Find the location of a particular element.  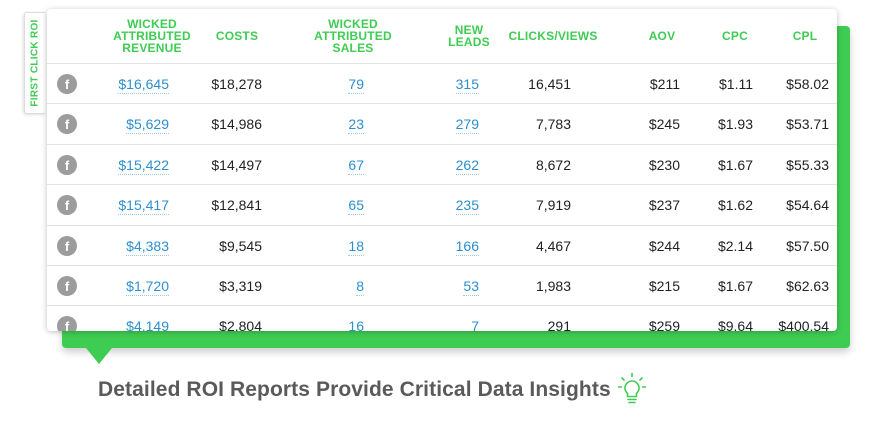

costs-cell: $14,497 is located at coordinates (236, 164).